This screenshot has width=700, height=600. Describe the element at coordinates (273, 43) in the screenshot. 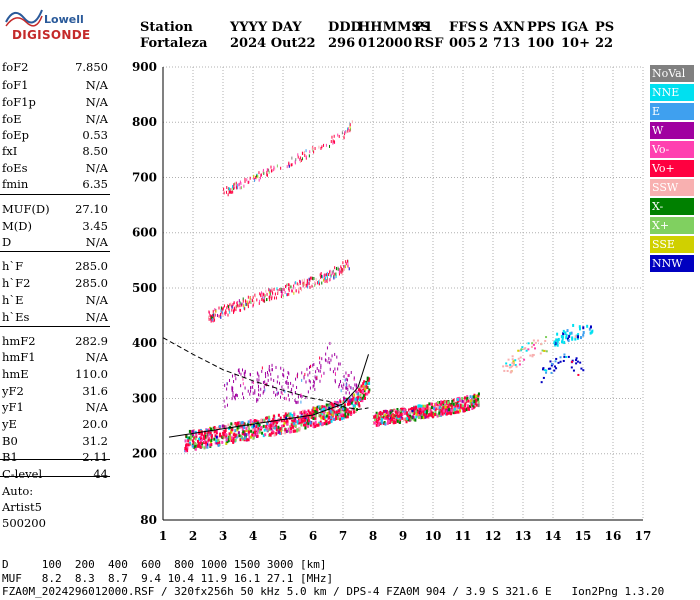

I see `header-value: 2024 Out22` at that location.